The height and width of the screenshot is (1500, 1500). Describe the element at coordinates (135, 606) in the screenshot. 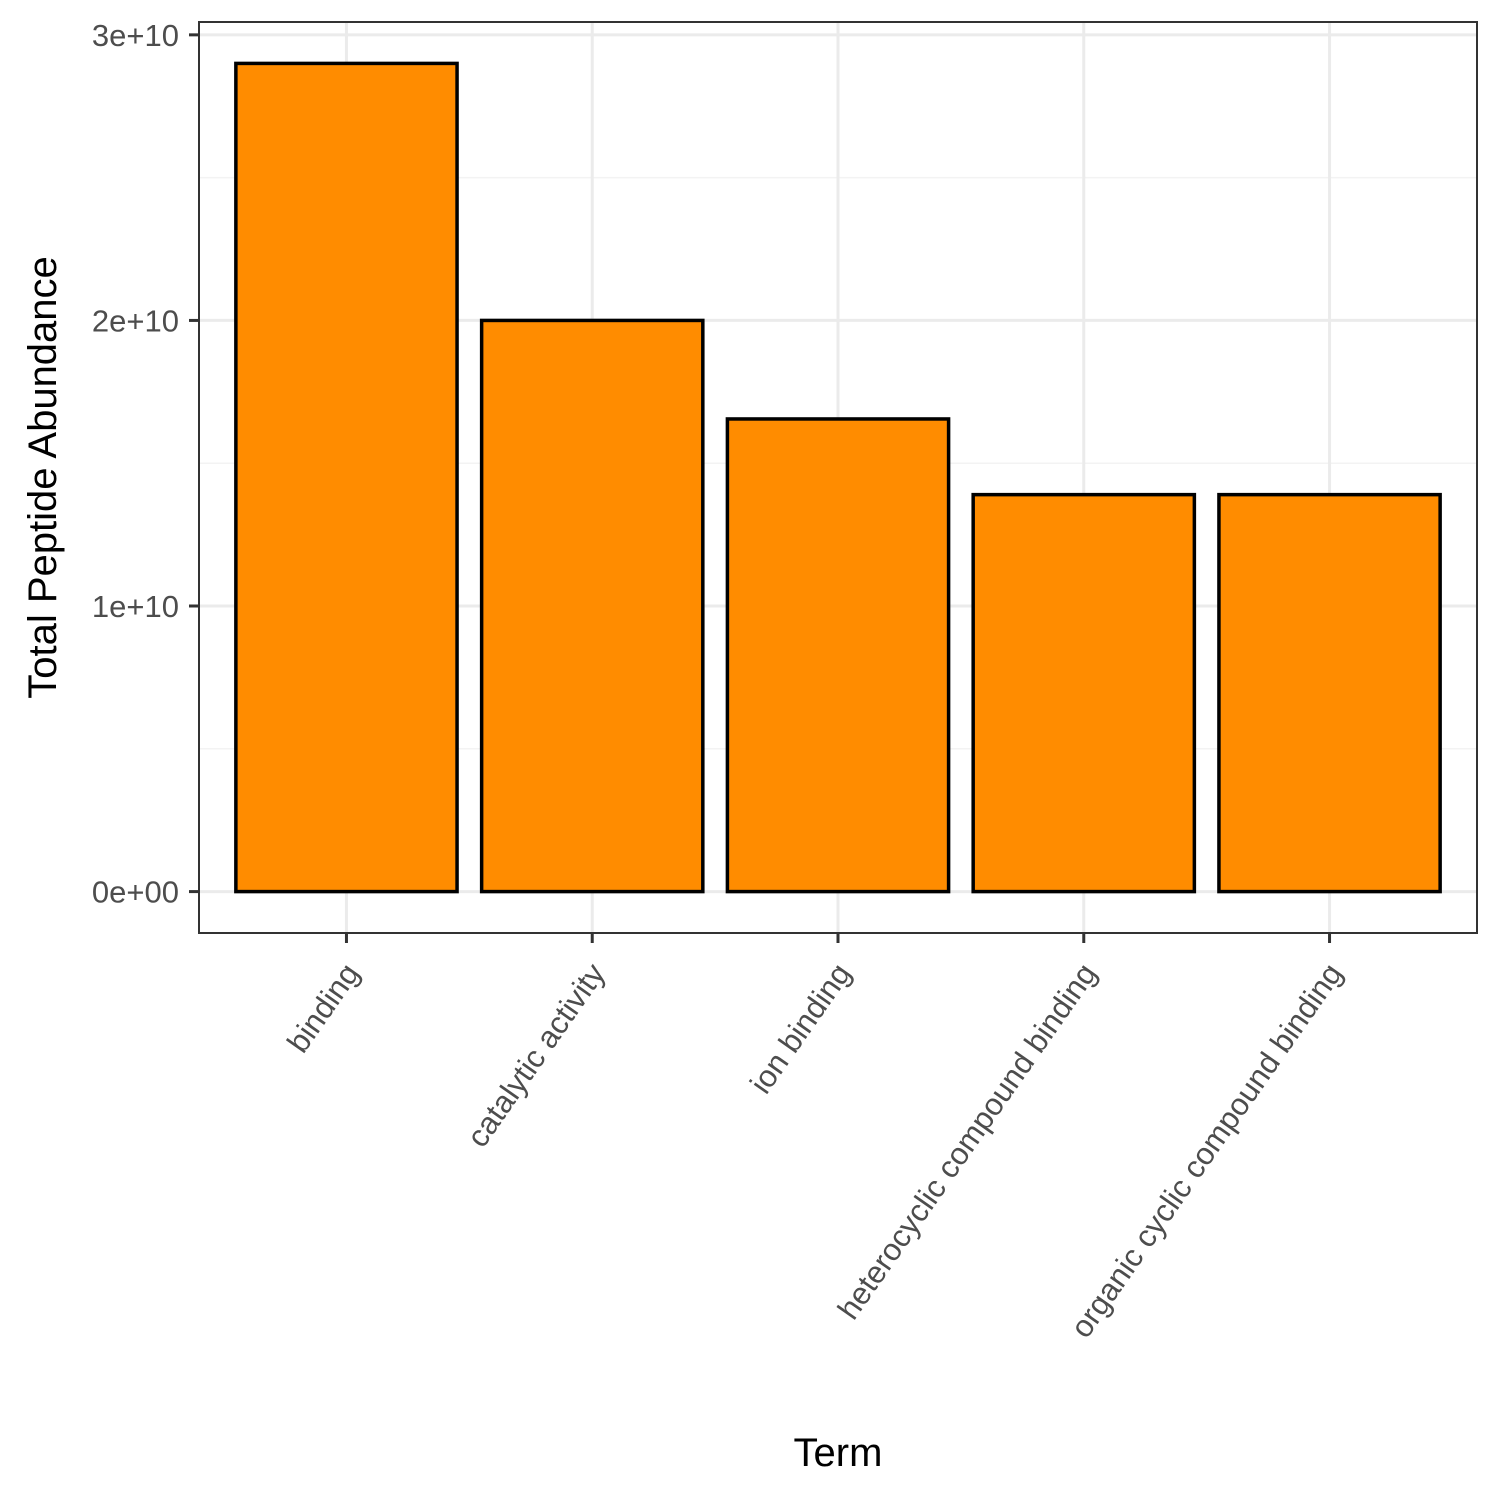

I see `y-tick-label: 1e+10` at that location.